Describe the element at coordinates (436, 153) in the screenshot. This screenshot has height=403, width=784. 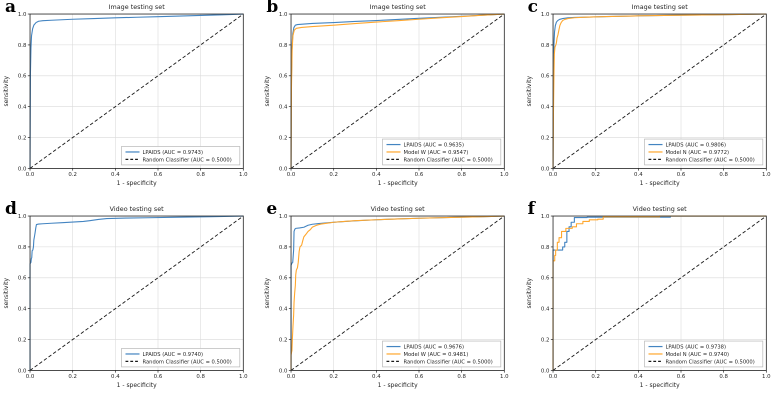
I see `legend-label: Model W (AUC = 0.9547)` at that location.